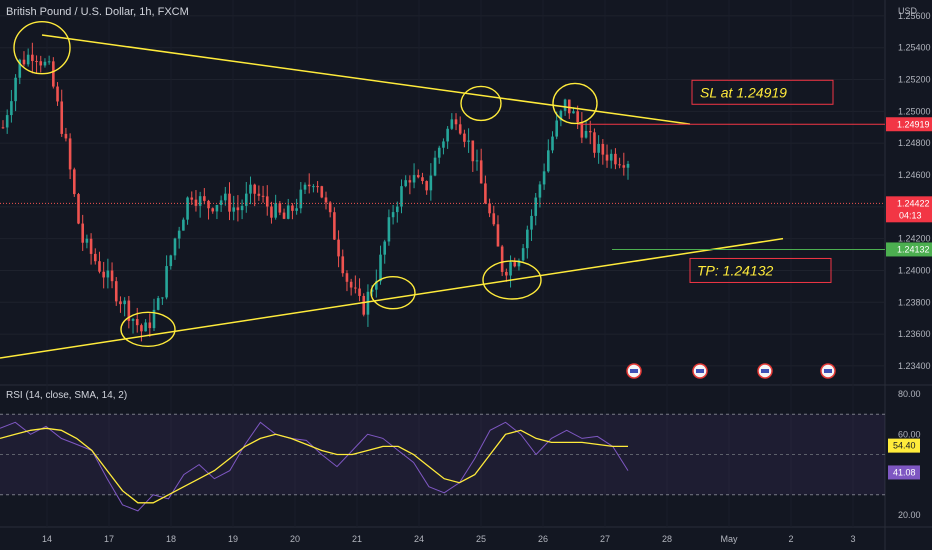 Image resolution: width=932 pixels, height=550 pixels. What do you see at coordinates (909, 249) in the screenshot?
I see `tp-price-badge-bg` at bounding box center [909, 249].